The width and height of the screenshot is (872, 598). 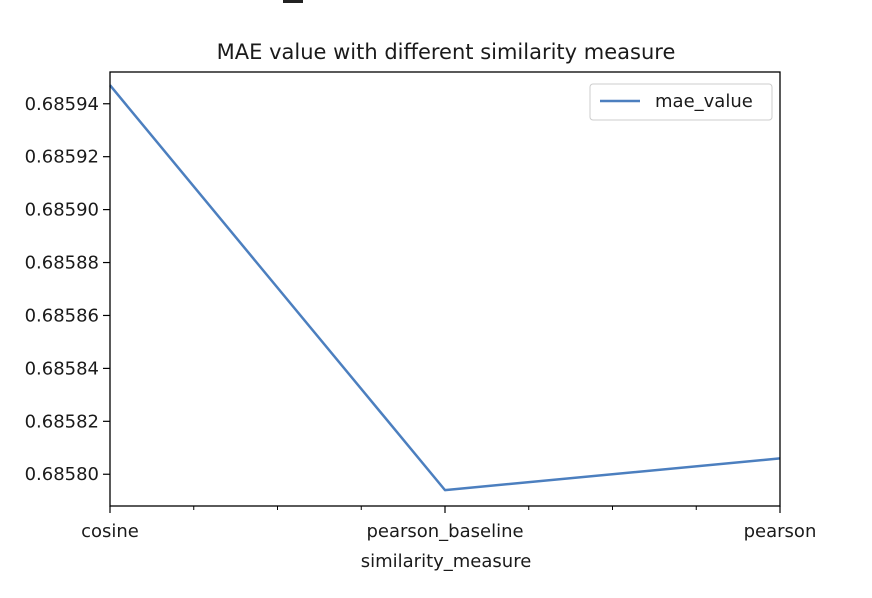 I want to click on legend-label: mae_value, so click(x=704, y=101).